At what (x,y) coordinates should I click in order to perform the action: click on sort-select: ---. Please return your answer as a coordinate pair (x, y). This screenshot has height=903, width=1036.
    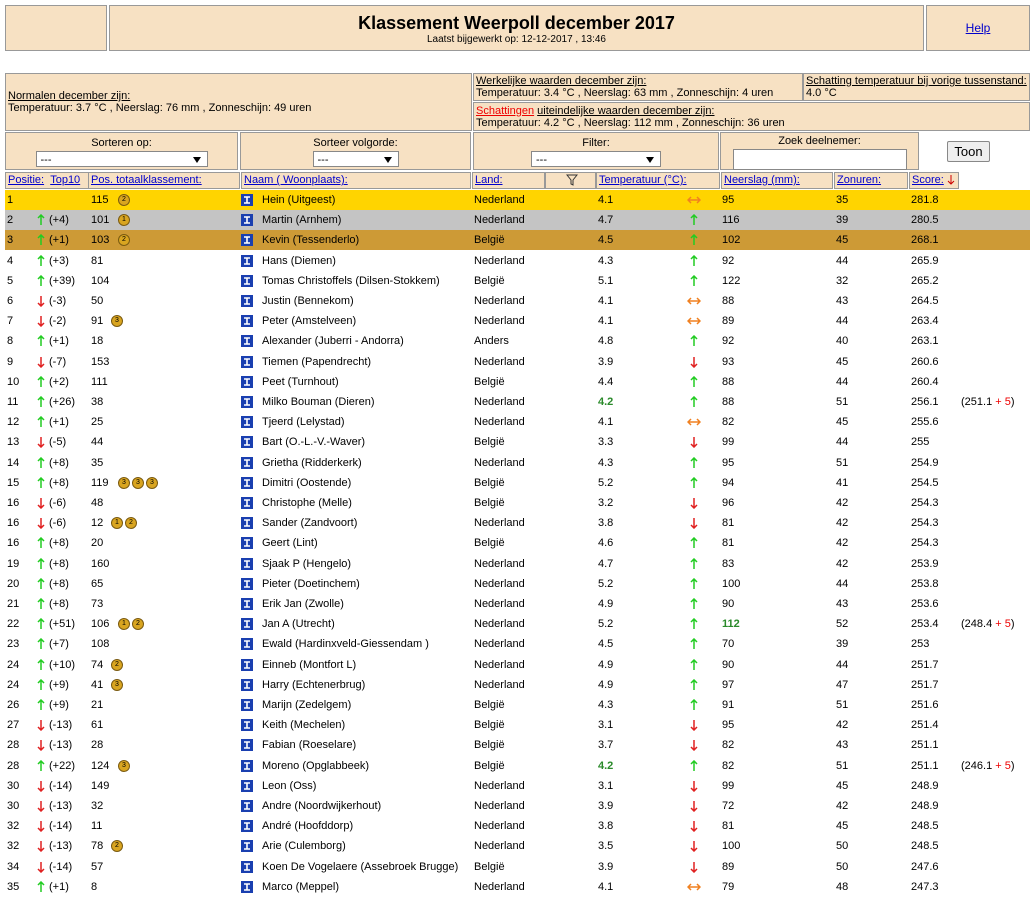
    Looking at the image, I should click on (121, 159).